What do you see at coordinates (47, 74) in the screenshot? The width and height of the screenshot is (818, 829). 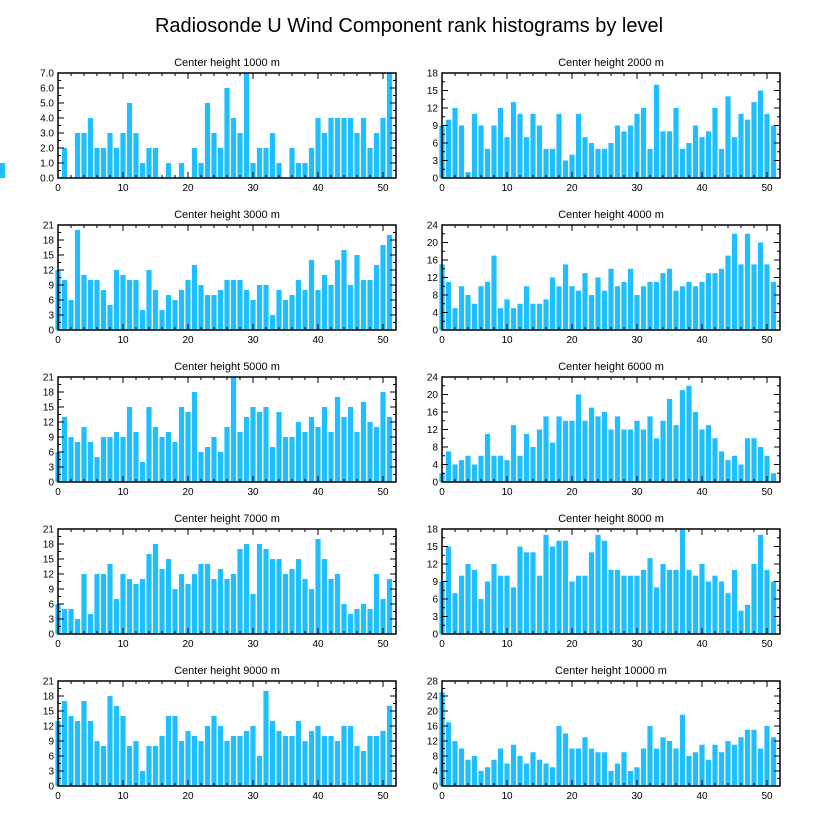 I see `y-tick-label: 7.0` at bounding box center [47, 74].